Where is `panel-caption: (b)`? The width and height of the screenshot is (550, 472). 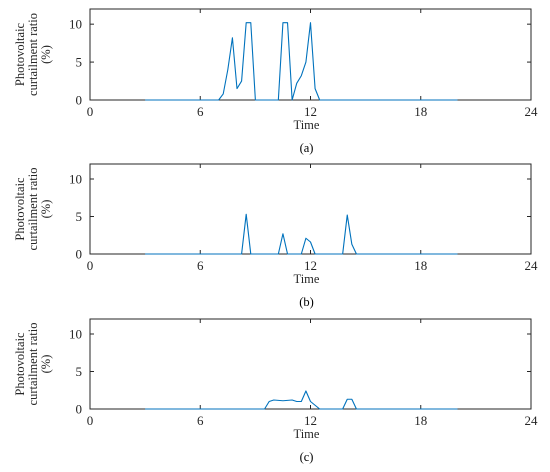
panel-caption: (b) is located at coordinates (306, 302).